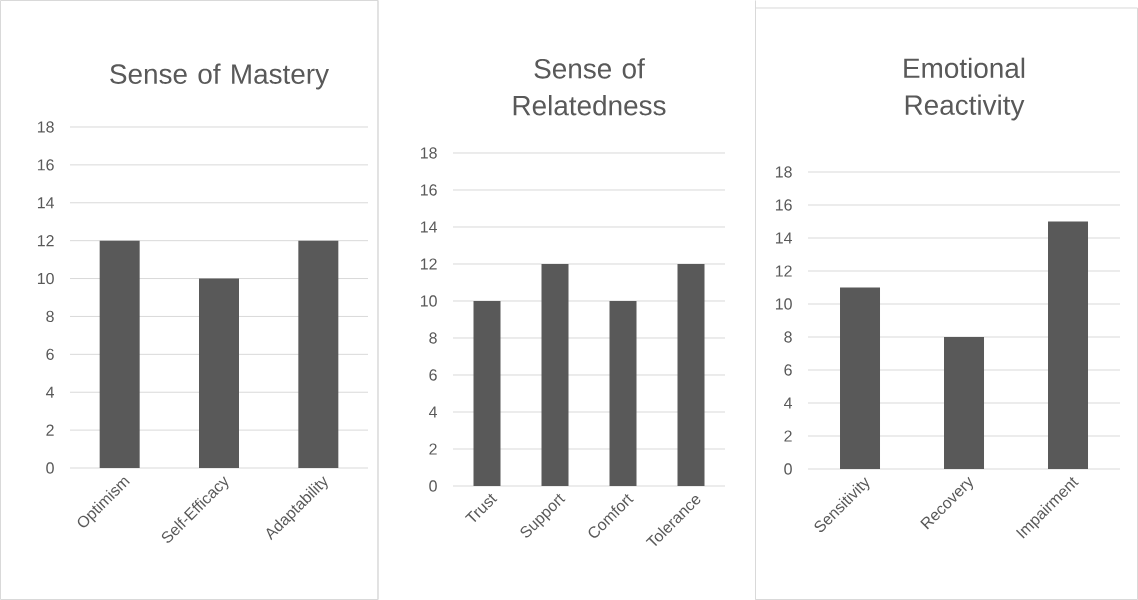 This screenshot has width=1138, height=600. What do you see at coordinates (589, 87) in the screenshot?
I see `chart-title: Sense of Relatedness` at bounding box center [589, 87].